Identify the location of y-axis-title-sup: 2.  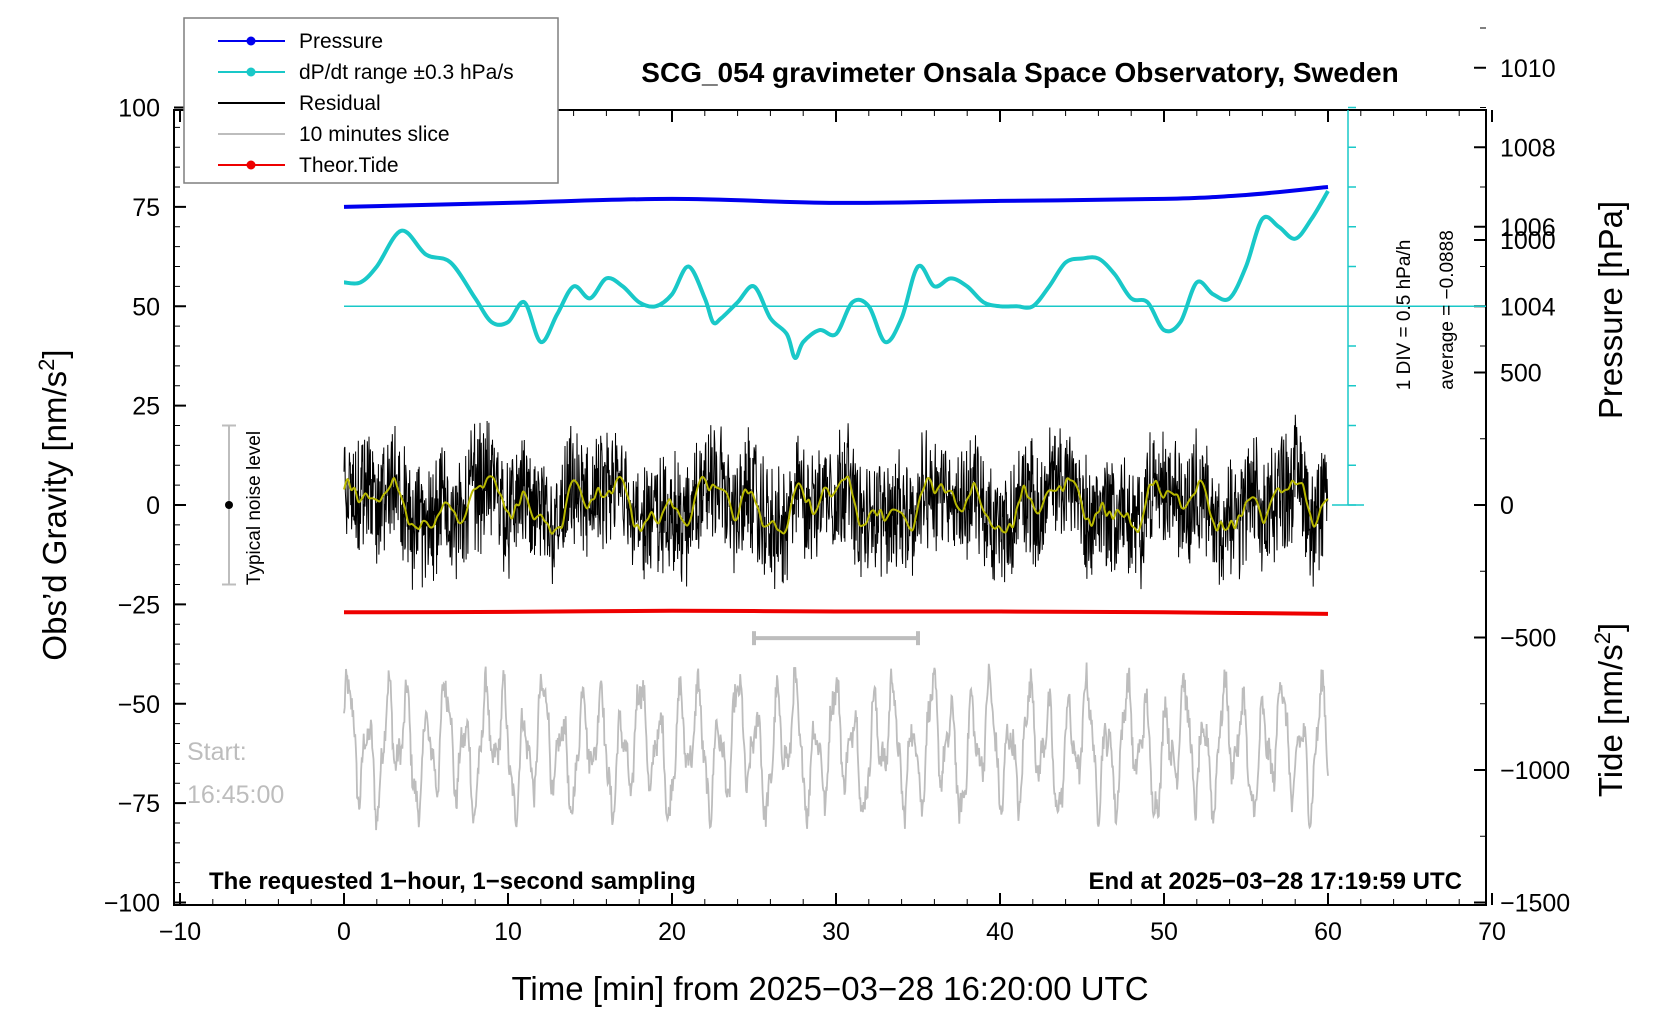
(46, 365).